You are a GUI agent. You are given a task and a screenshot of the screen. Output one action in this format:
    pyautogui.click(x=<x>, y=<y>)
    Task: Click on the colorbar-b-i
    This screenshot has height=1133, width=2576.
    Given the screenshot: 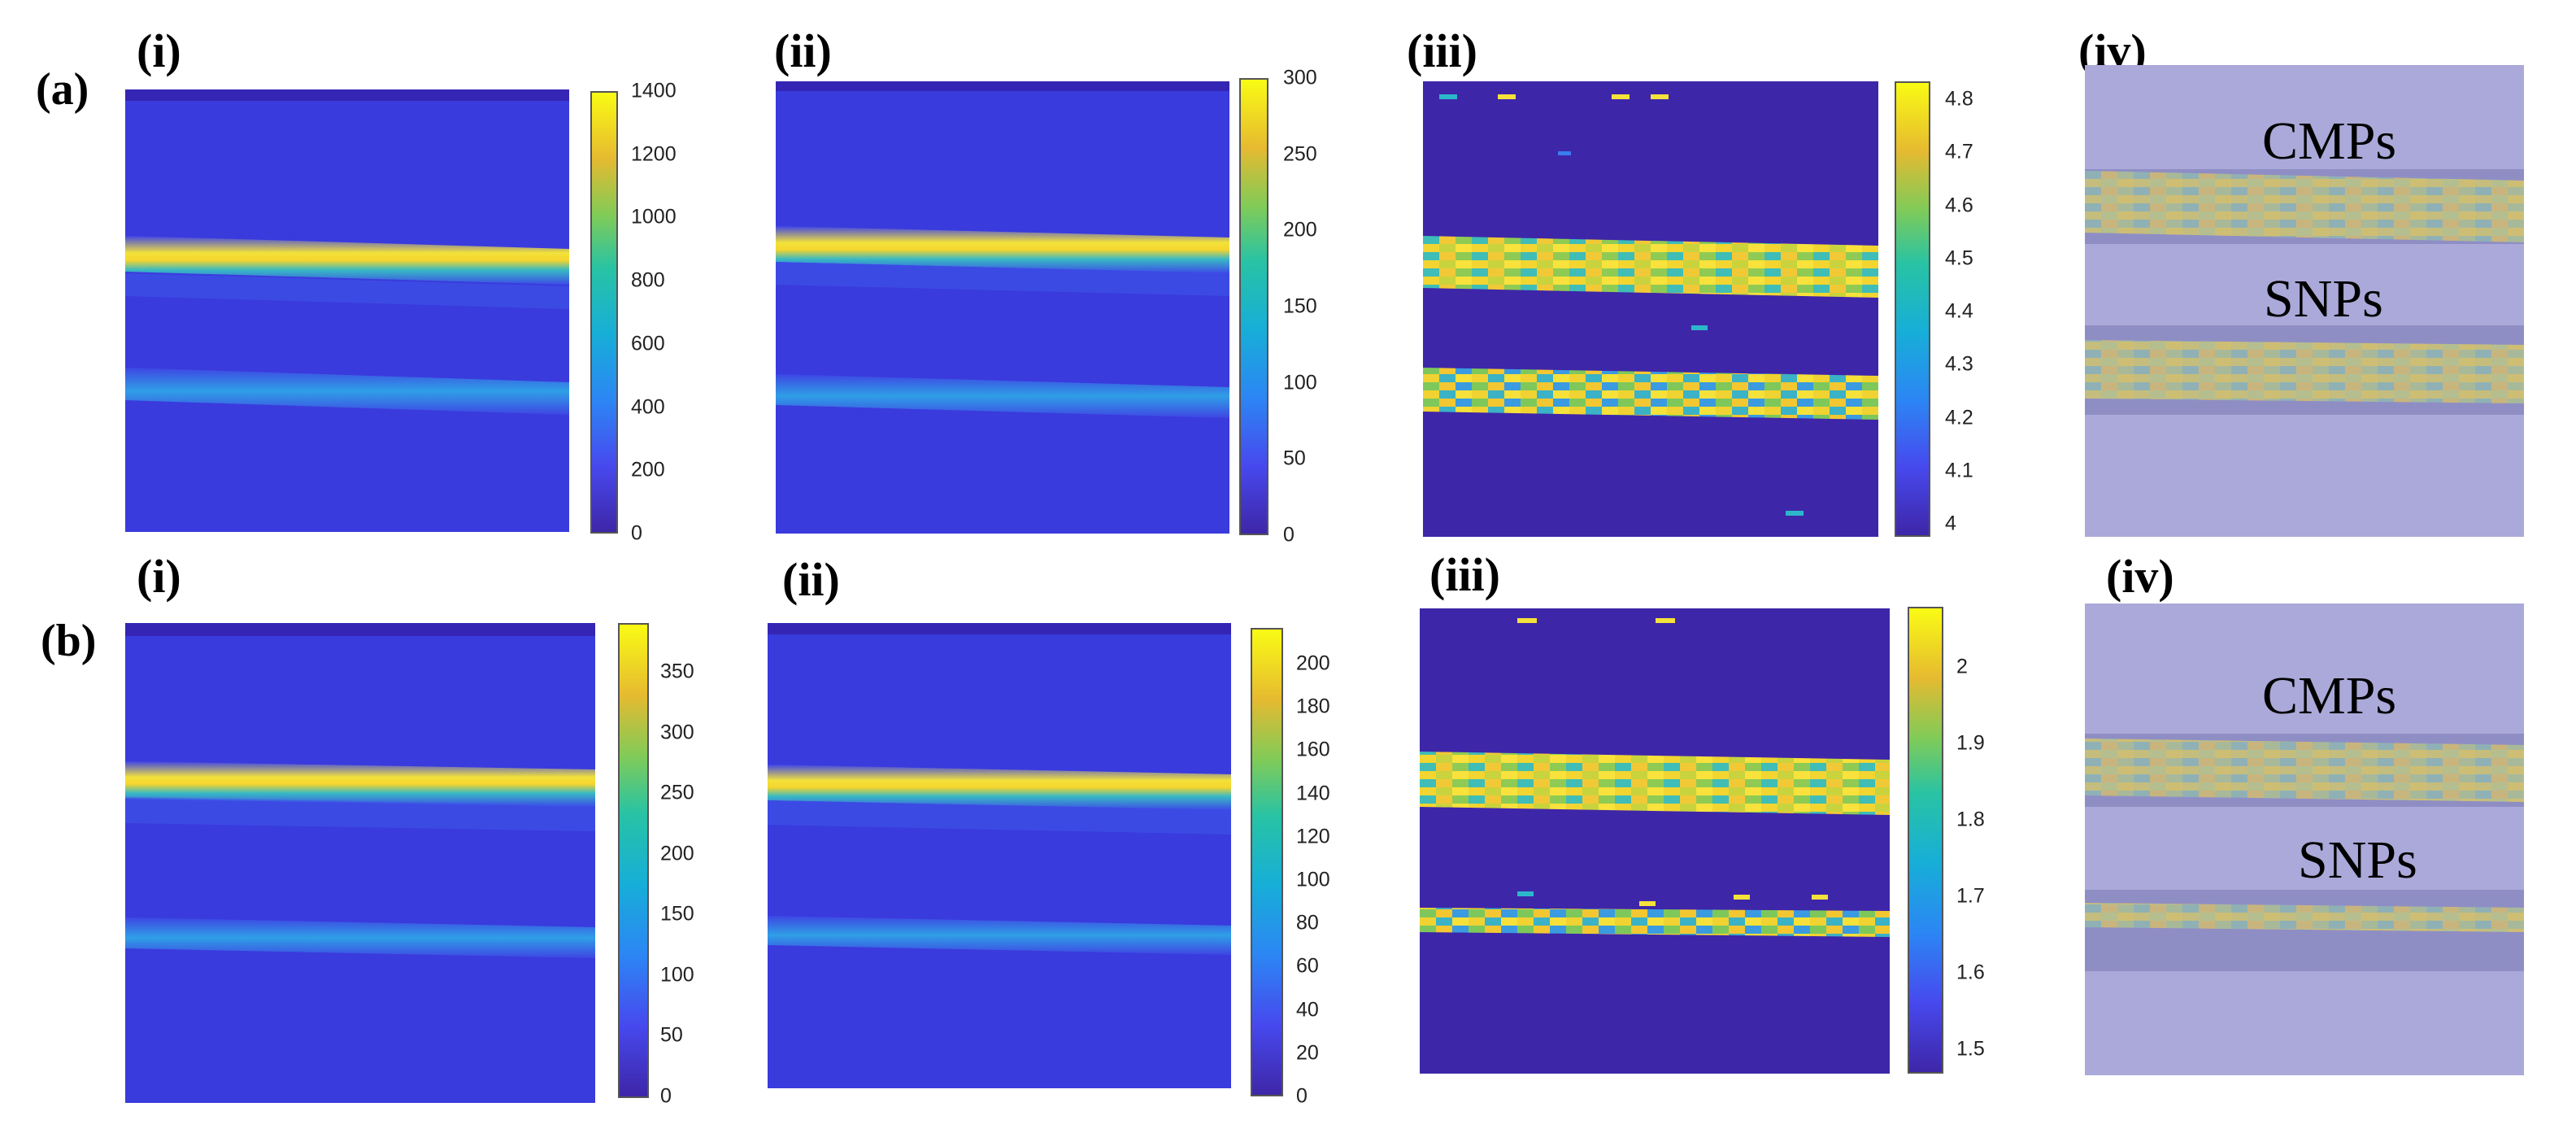 What is the action you would take?
    pyautogui.click(x=634, y=860)
    